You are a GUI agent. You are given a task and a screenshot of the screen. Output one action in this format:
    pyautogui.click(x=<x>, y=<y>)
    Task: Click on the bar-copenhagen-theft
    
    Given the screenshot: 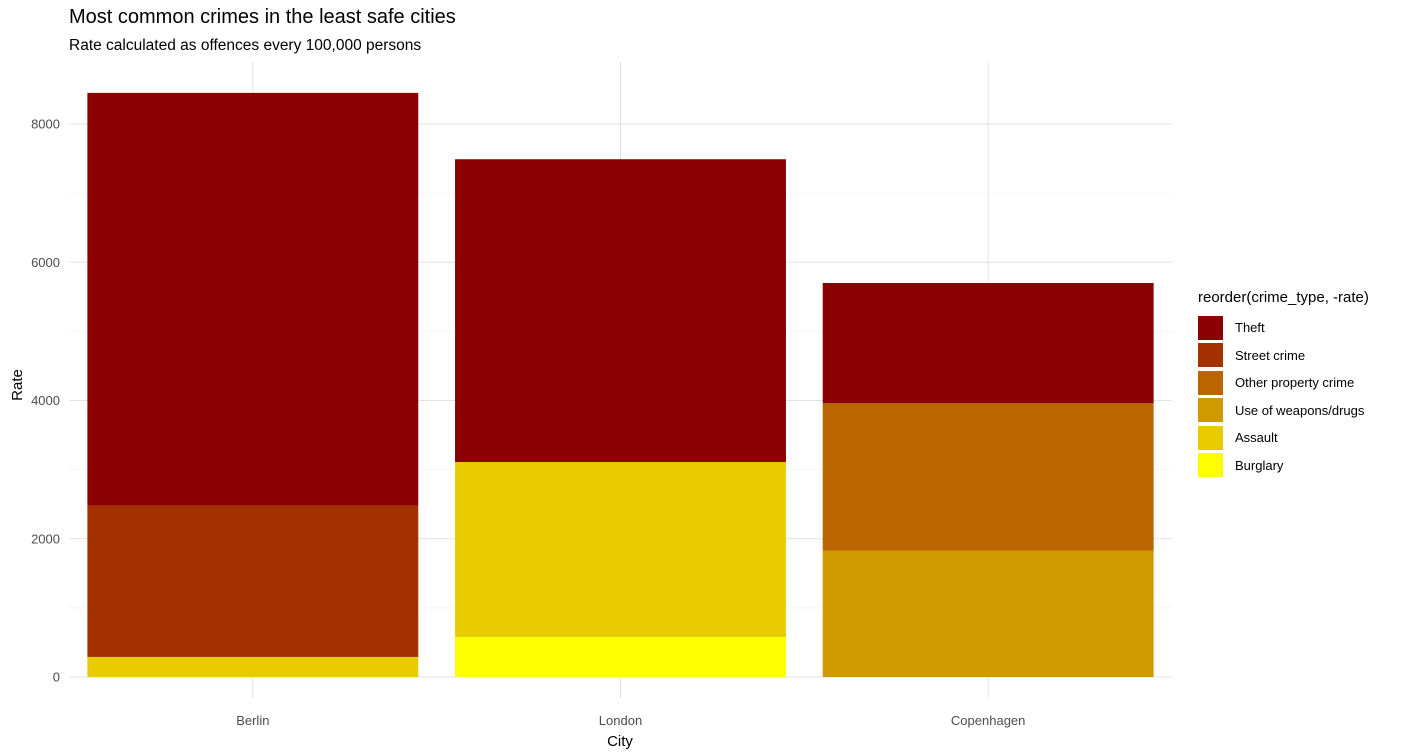 What is the action you would take?
    pyautogui.click(x=988, y=343)
    